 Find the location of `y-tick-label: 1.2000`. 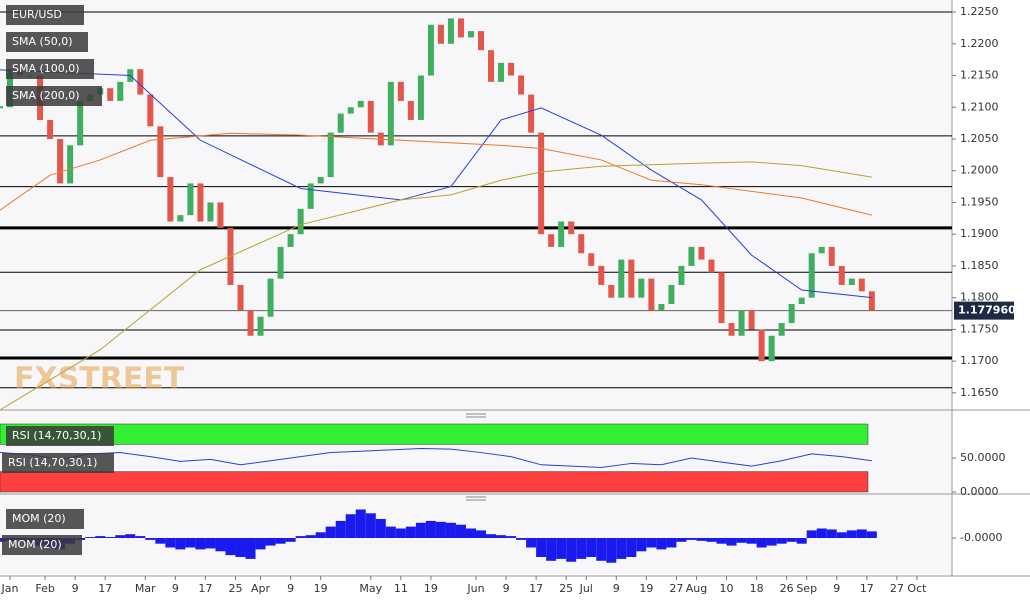

y-tick-label: 1.2000 is located at coordinates (979, 170).